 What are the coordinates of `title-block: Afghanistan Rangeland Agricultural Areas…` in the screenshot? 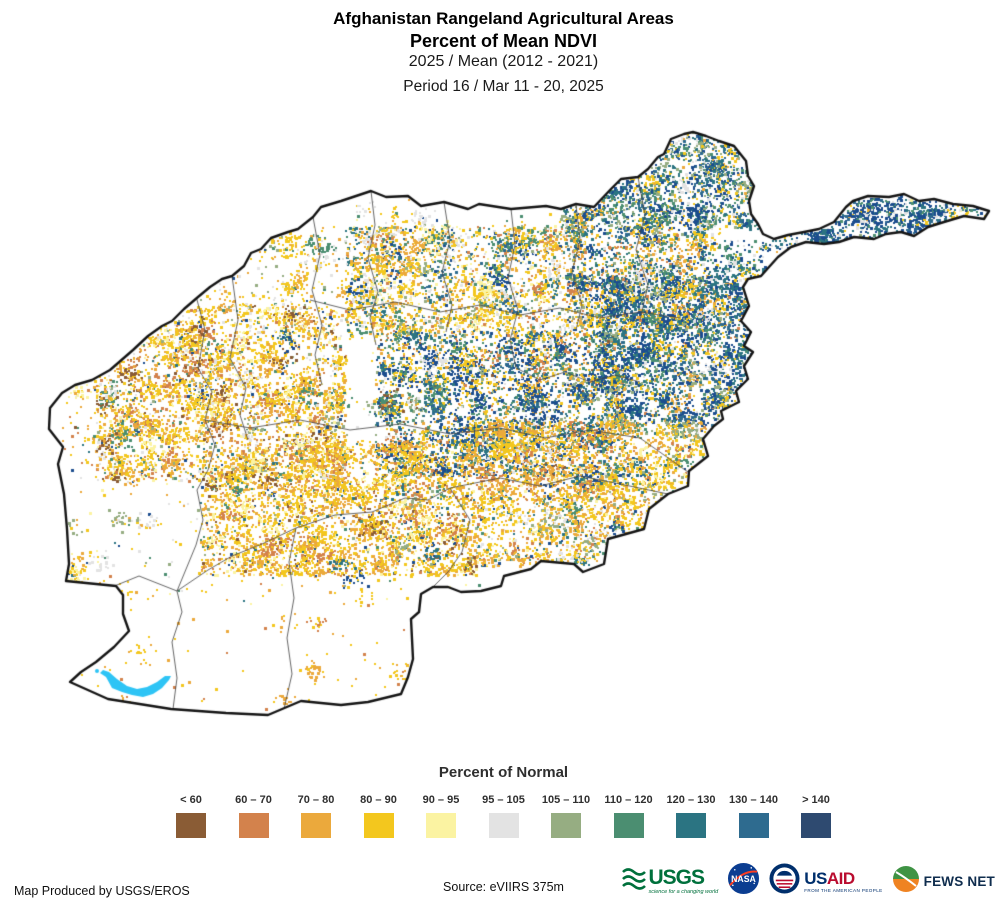 It's located at (503, 52).